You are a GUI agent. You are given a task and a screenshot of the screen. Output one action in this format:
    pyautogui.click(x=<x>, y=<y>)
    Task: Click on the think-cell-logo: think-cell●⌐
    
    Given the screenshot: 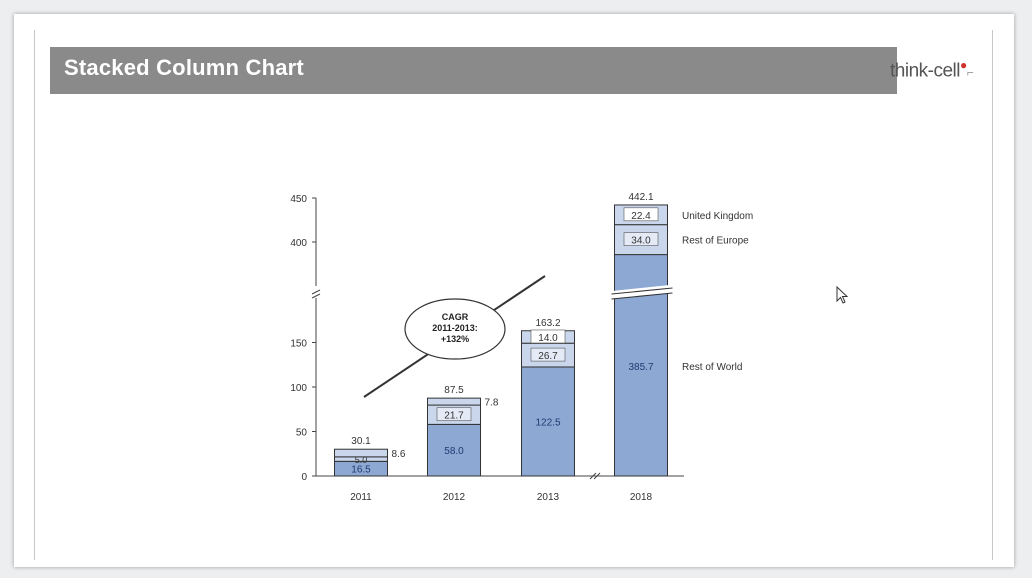 What is the action you would take?
    pyautogui.click(x=932, y=70)
    